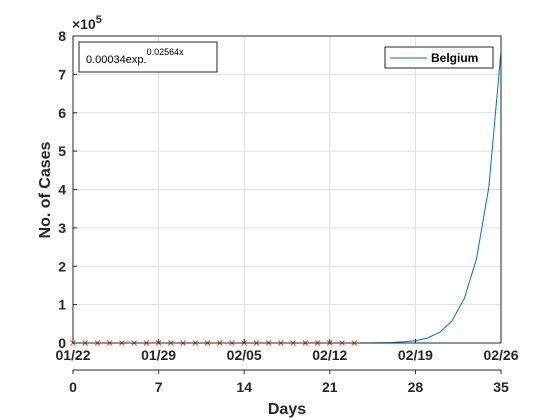  I want to click on annotation-box, so click(148, 57).